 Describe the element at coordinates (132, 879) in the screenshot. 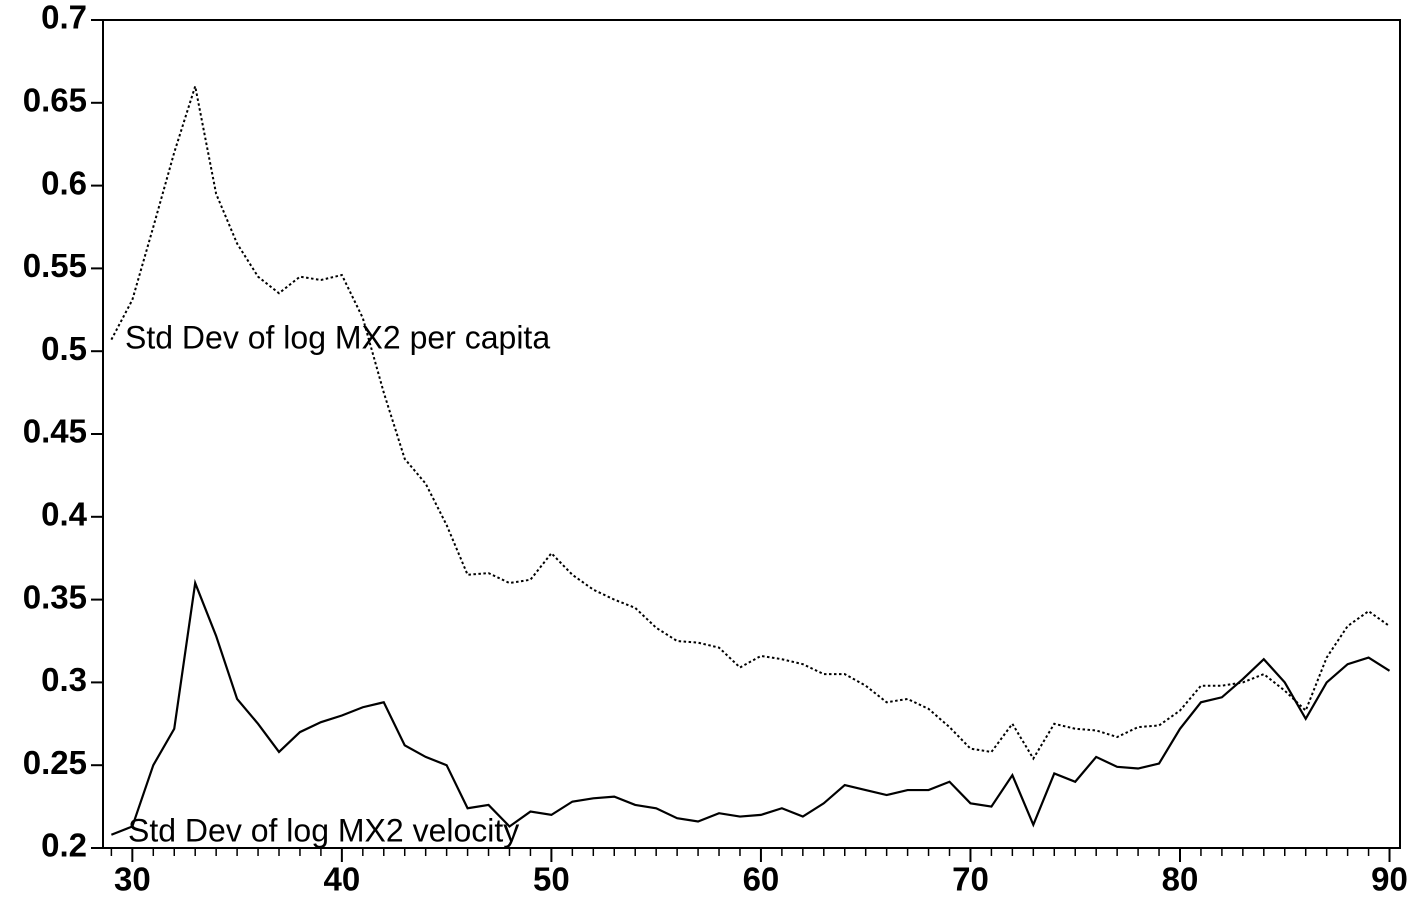

I see `x-tick-label: 30` at that location.